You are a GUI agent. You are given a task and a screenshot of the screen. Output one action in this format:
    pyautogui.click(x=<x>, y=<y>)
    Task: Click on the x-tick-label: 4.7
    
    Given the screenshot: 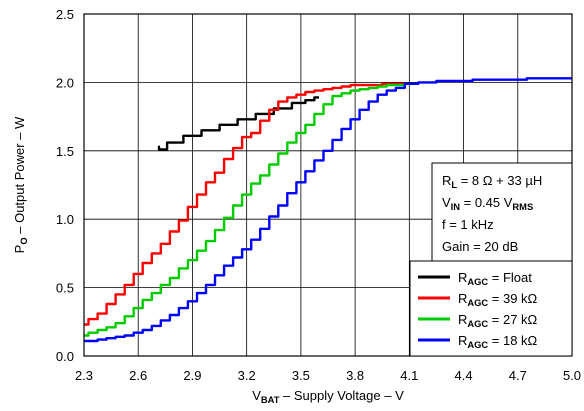 What is the action you would take?
    pyautogui.click(x=518, y=375)
    